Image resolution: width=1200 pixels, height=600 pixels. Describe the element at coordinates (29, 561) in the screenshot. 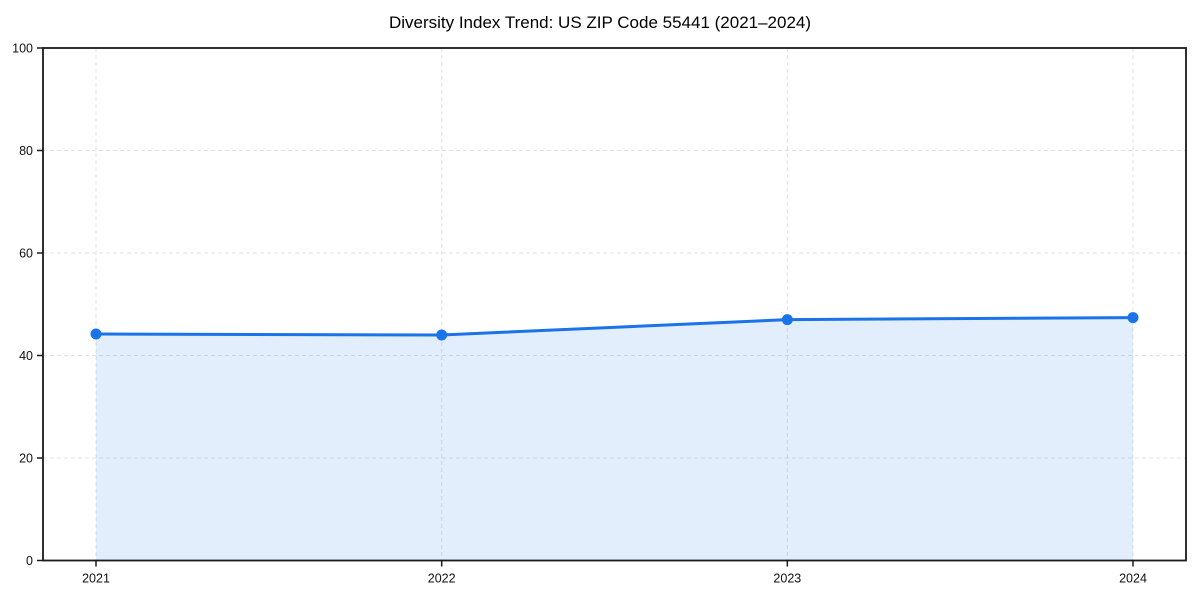

I see `y-tick-label: 0` at that location.